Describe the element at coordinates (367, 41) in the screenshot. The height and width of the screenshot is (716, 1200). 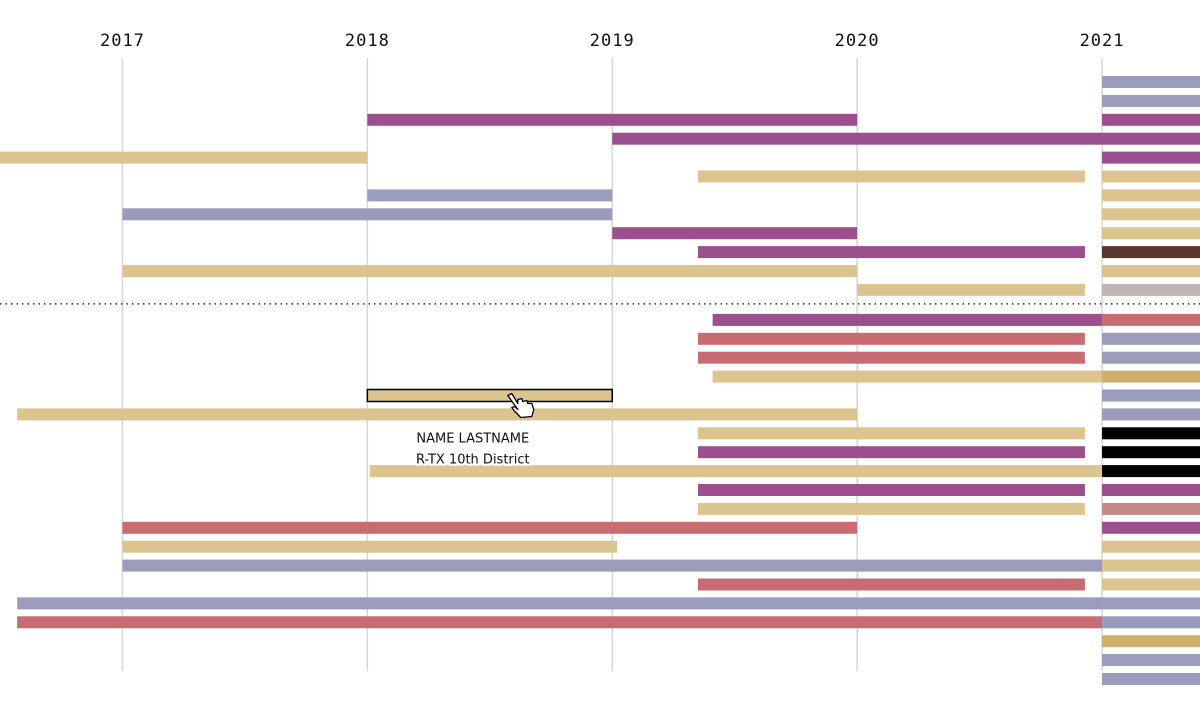
I see `x-tick-label: 2018` at that location.